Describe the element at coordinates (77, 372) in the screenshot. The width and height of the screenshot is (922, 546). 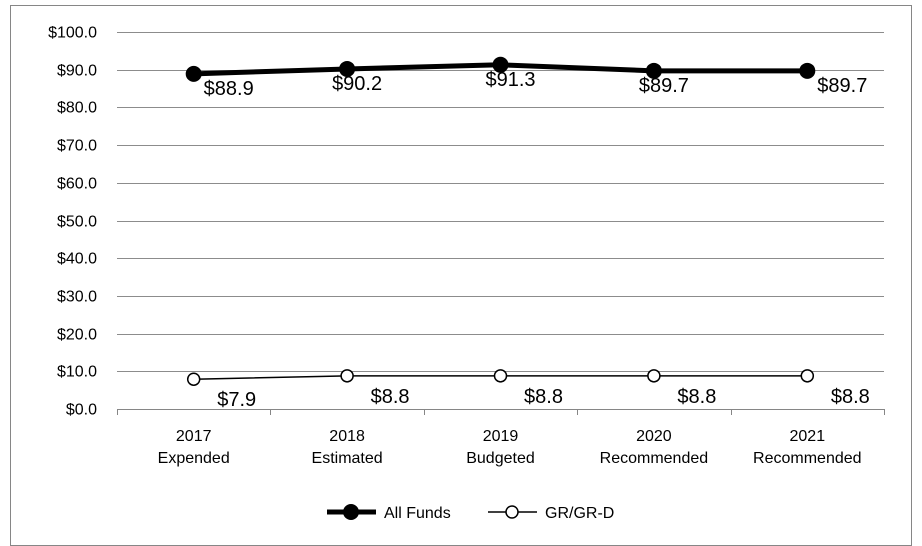
I see `y-tick-label: $10.0` at that location.